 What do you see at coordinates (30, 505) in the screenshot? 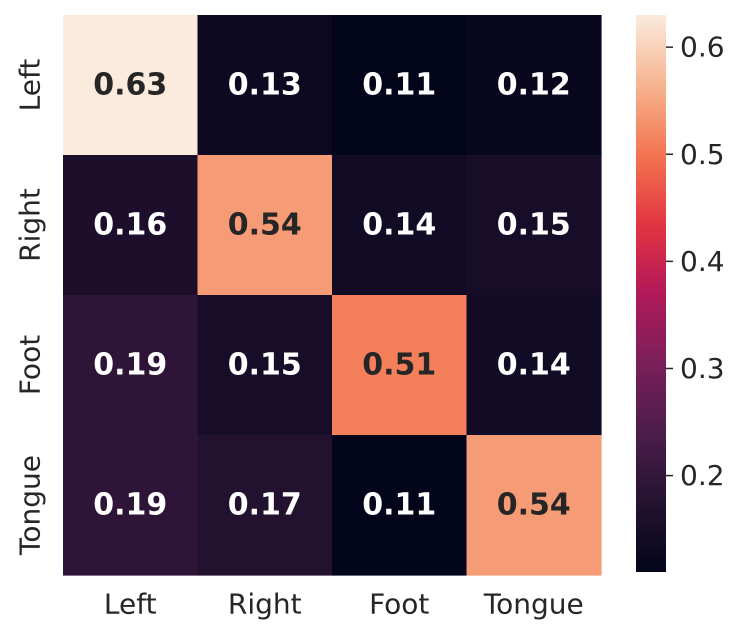
I see `y-tick-label-tongue: Tongue` at bounding box center [30, 505].